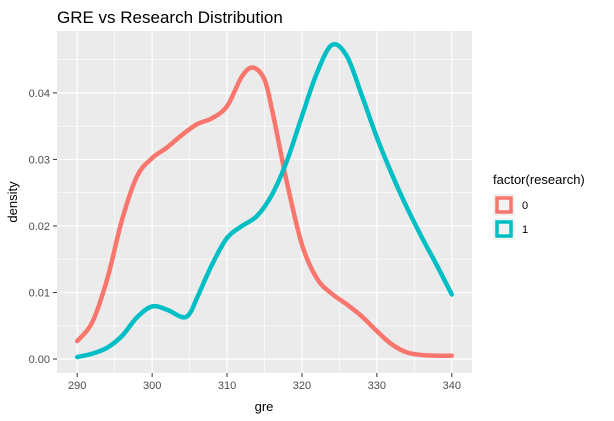  Describe the element at coordinates (510, 217) in the screenshot. I see `legend-items: 01` at that location.